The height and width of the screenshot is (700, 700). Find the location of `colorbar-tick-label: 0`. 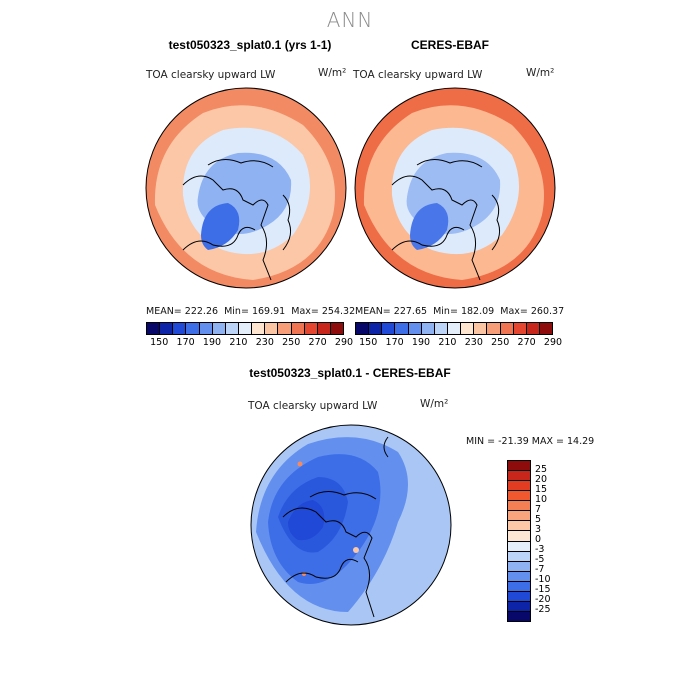

colorbar-tick-label: 0 is located at coordinates (538, 539).